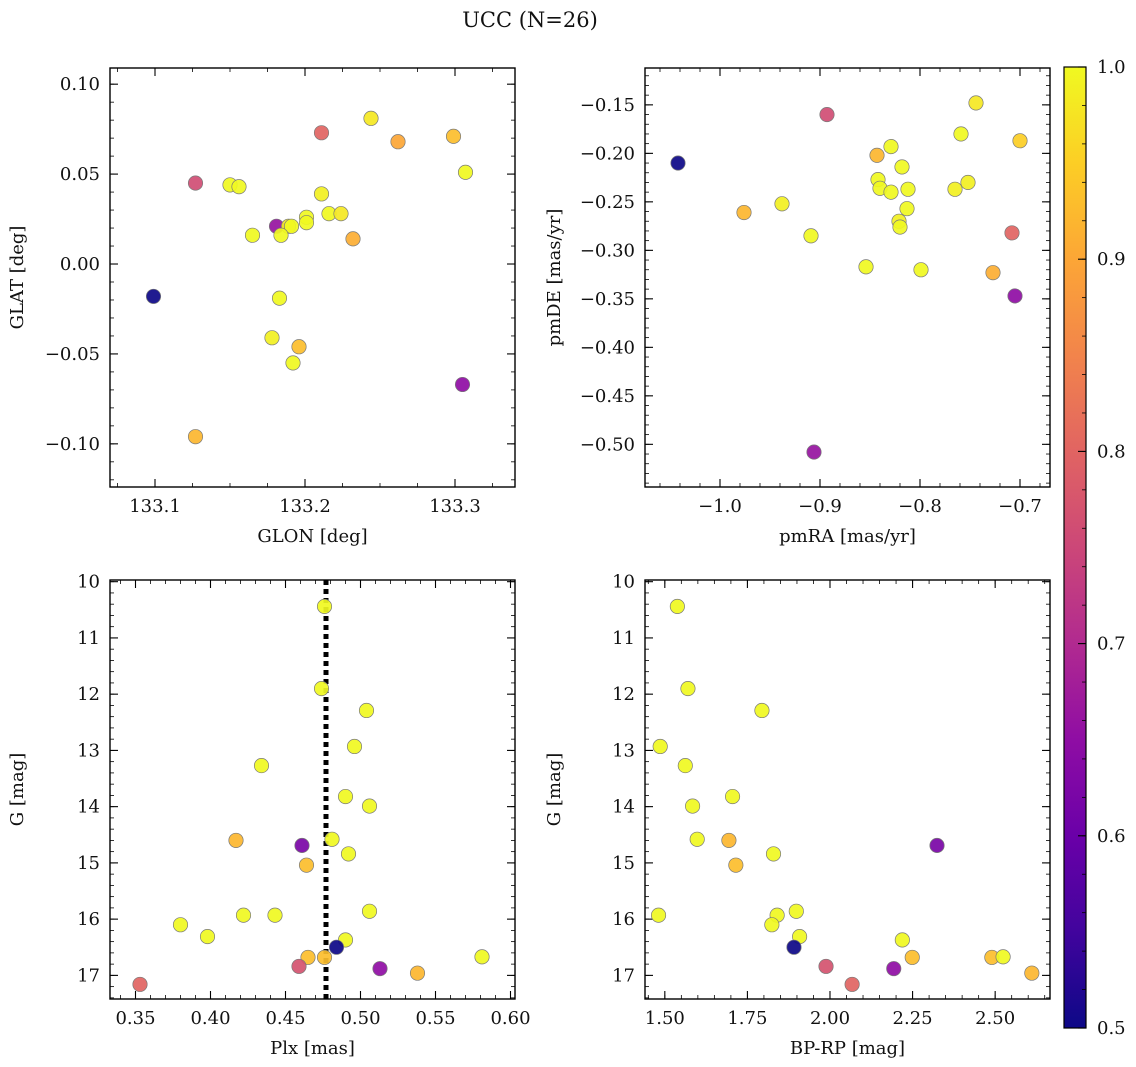  I want to click on x-tick-label: 0.35, so click(135, 1018).